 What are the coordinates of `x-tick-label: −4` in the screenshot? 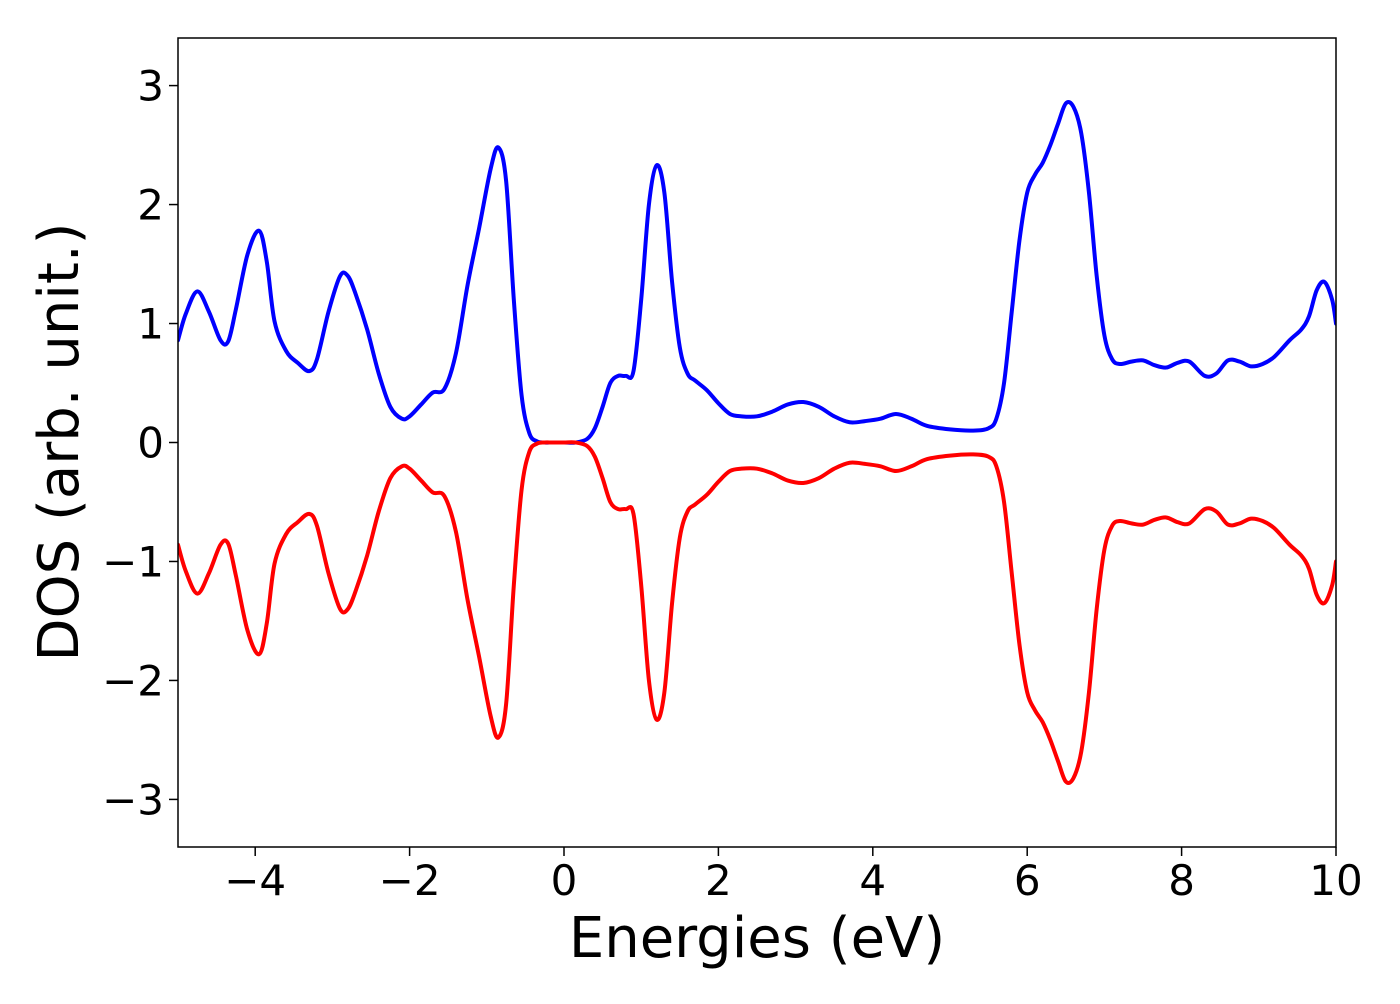 It's located at (255, 880).